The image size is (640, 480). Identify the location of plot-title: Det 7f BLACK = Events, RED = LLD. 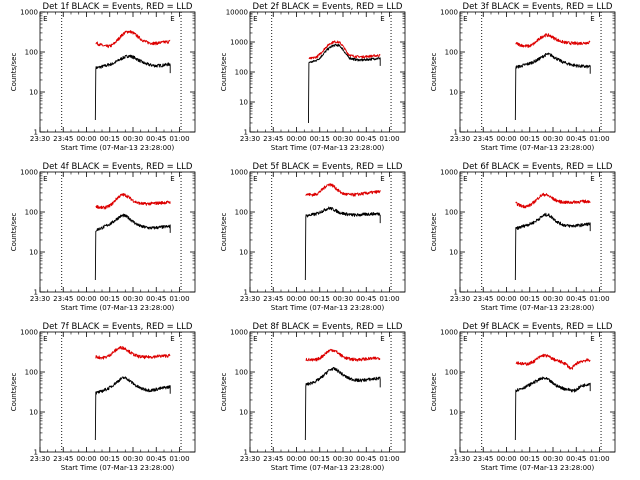
(118, 327).